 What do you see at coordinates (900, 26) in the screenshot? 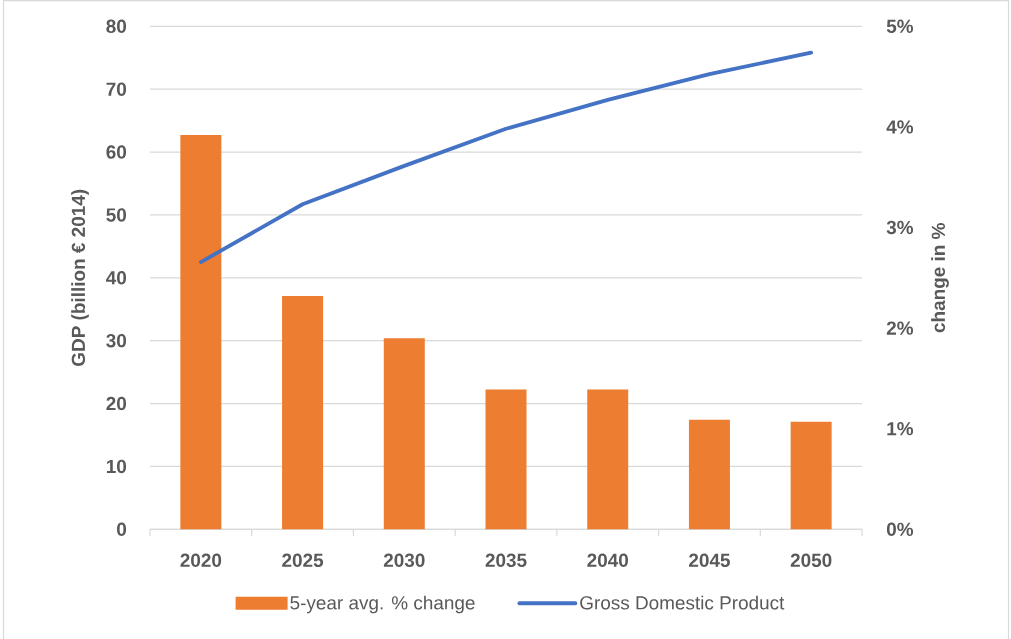
I see `y2-tick-label: 5%` at bounding box center [900, 26].